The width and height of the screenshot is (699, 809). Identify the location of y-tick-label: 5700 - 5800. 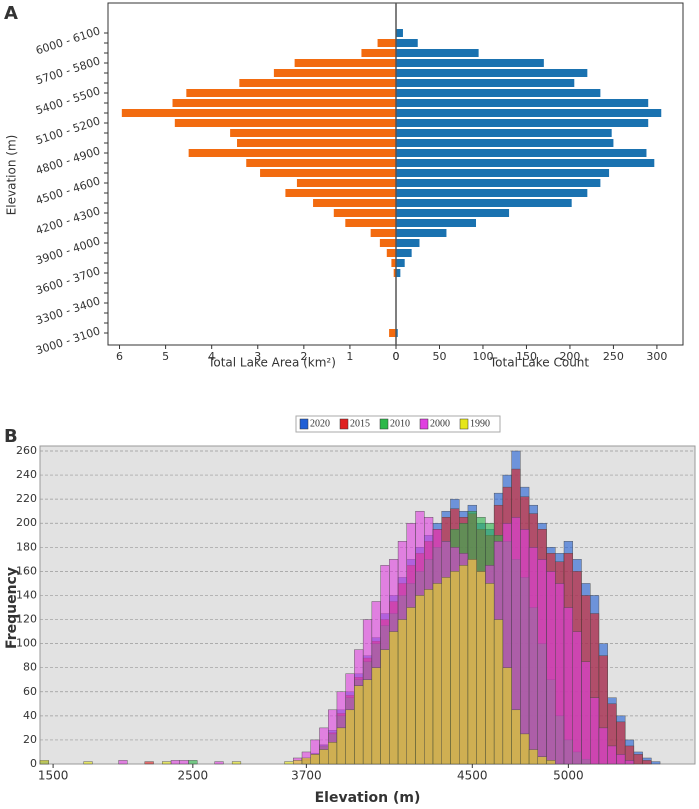
(68, 70).